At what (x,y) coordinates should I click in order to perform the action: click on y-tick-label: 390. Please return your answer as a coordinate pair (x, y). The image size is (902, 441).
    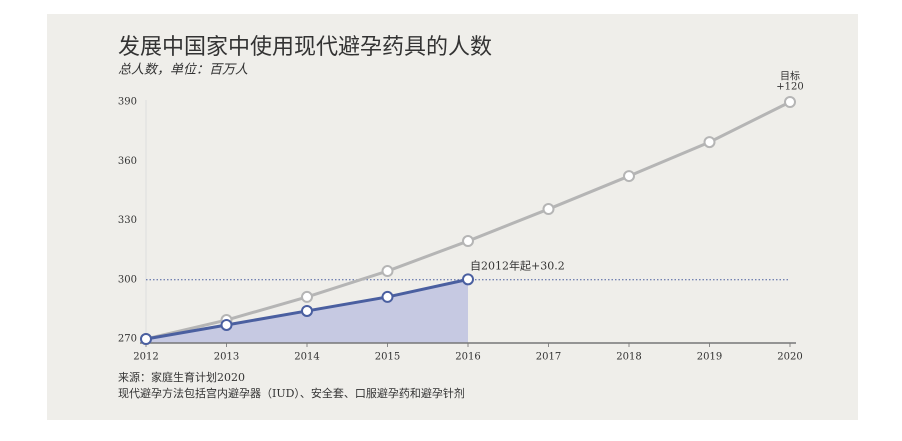
    Looking at the image, I should click on (127, 102).